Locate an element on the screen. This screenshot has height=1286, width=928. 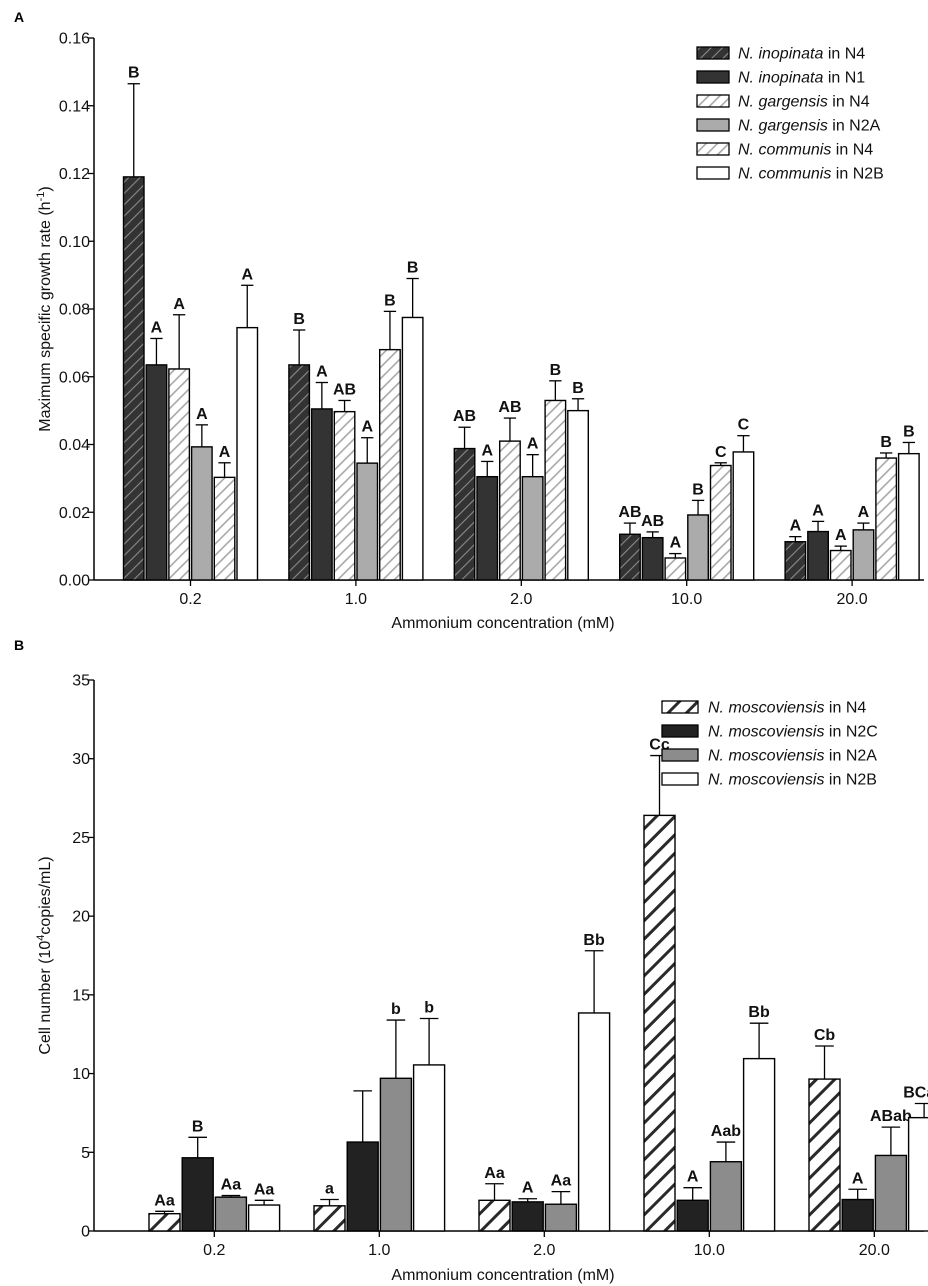
legend-label: N. communis in N4 is located at coordinates (805, 150).